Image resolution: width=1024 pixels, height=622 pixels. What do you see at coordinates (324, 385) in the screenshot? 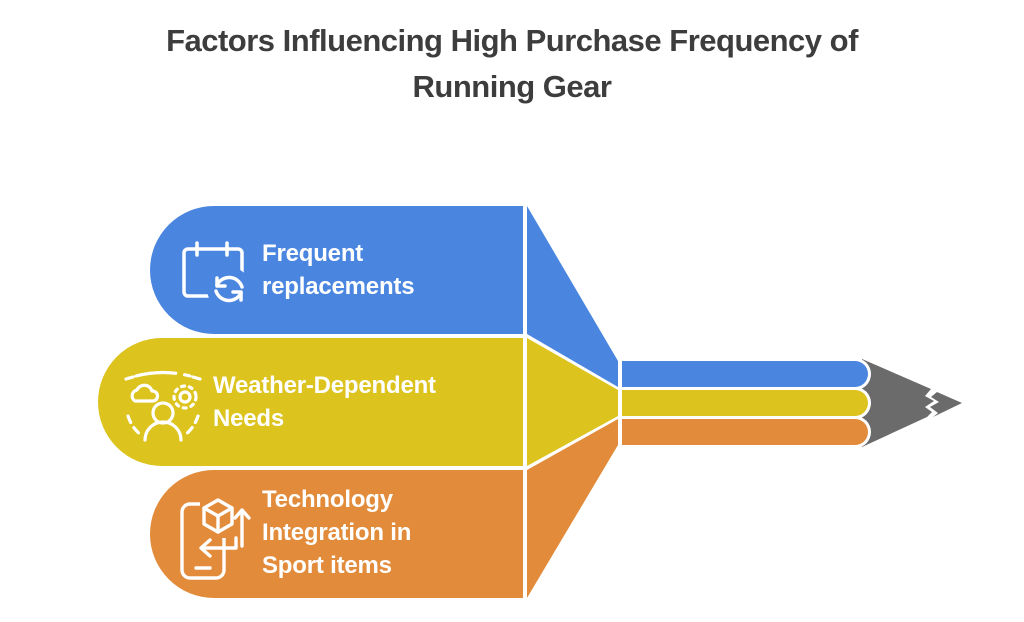
I see `factor-label-line: Weather-Dependent` at bounding box center [324, 385].